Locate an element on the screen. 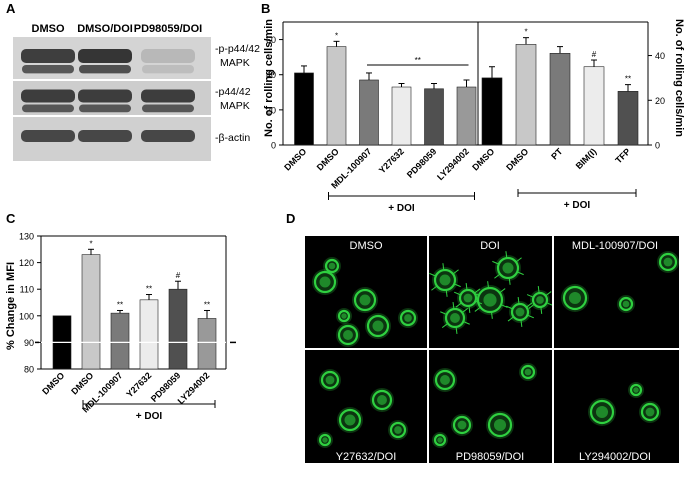  chart-c-bar-pd98059 is located at coordinates (178, 329).